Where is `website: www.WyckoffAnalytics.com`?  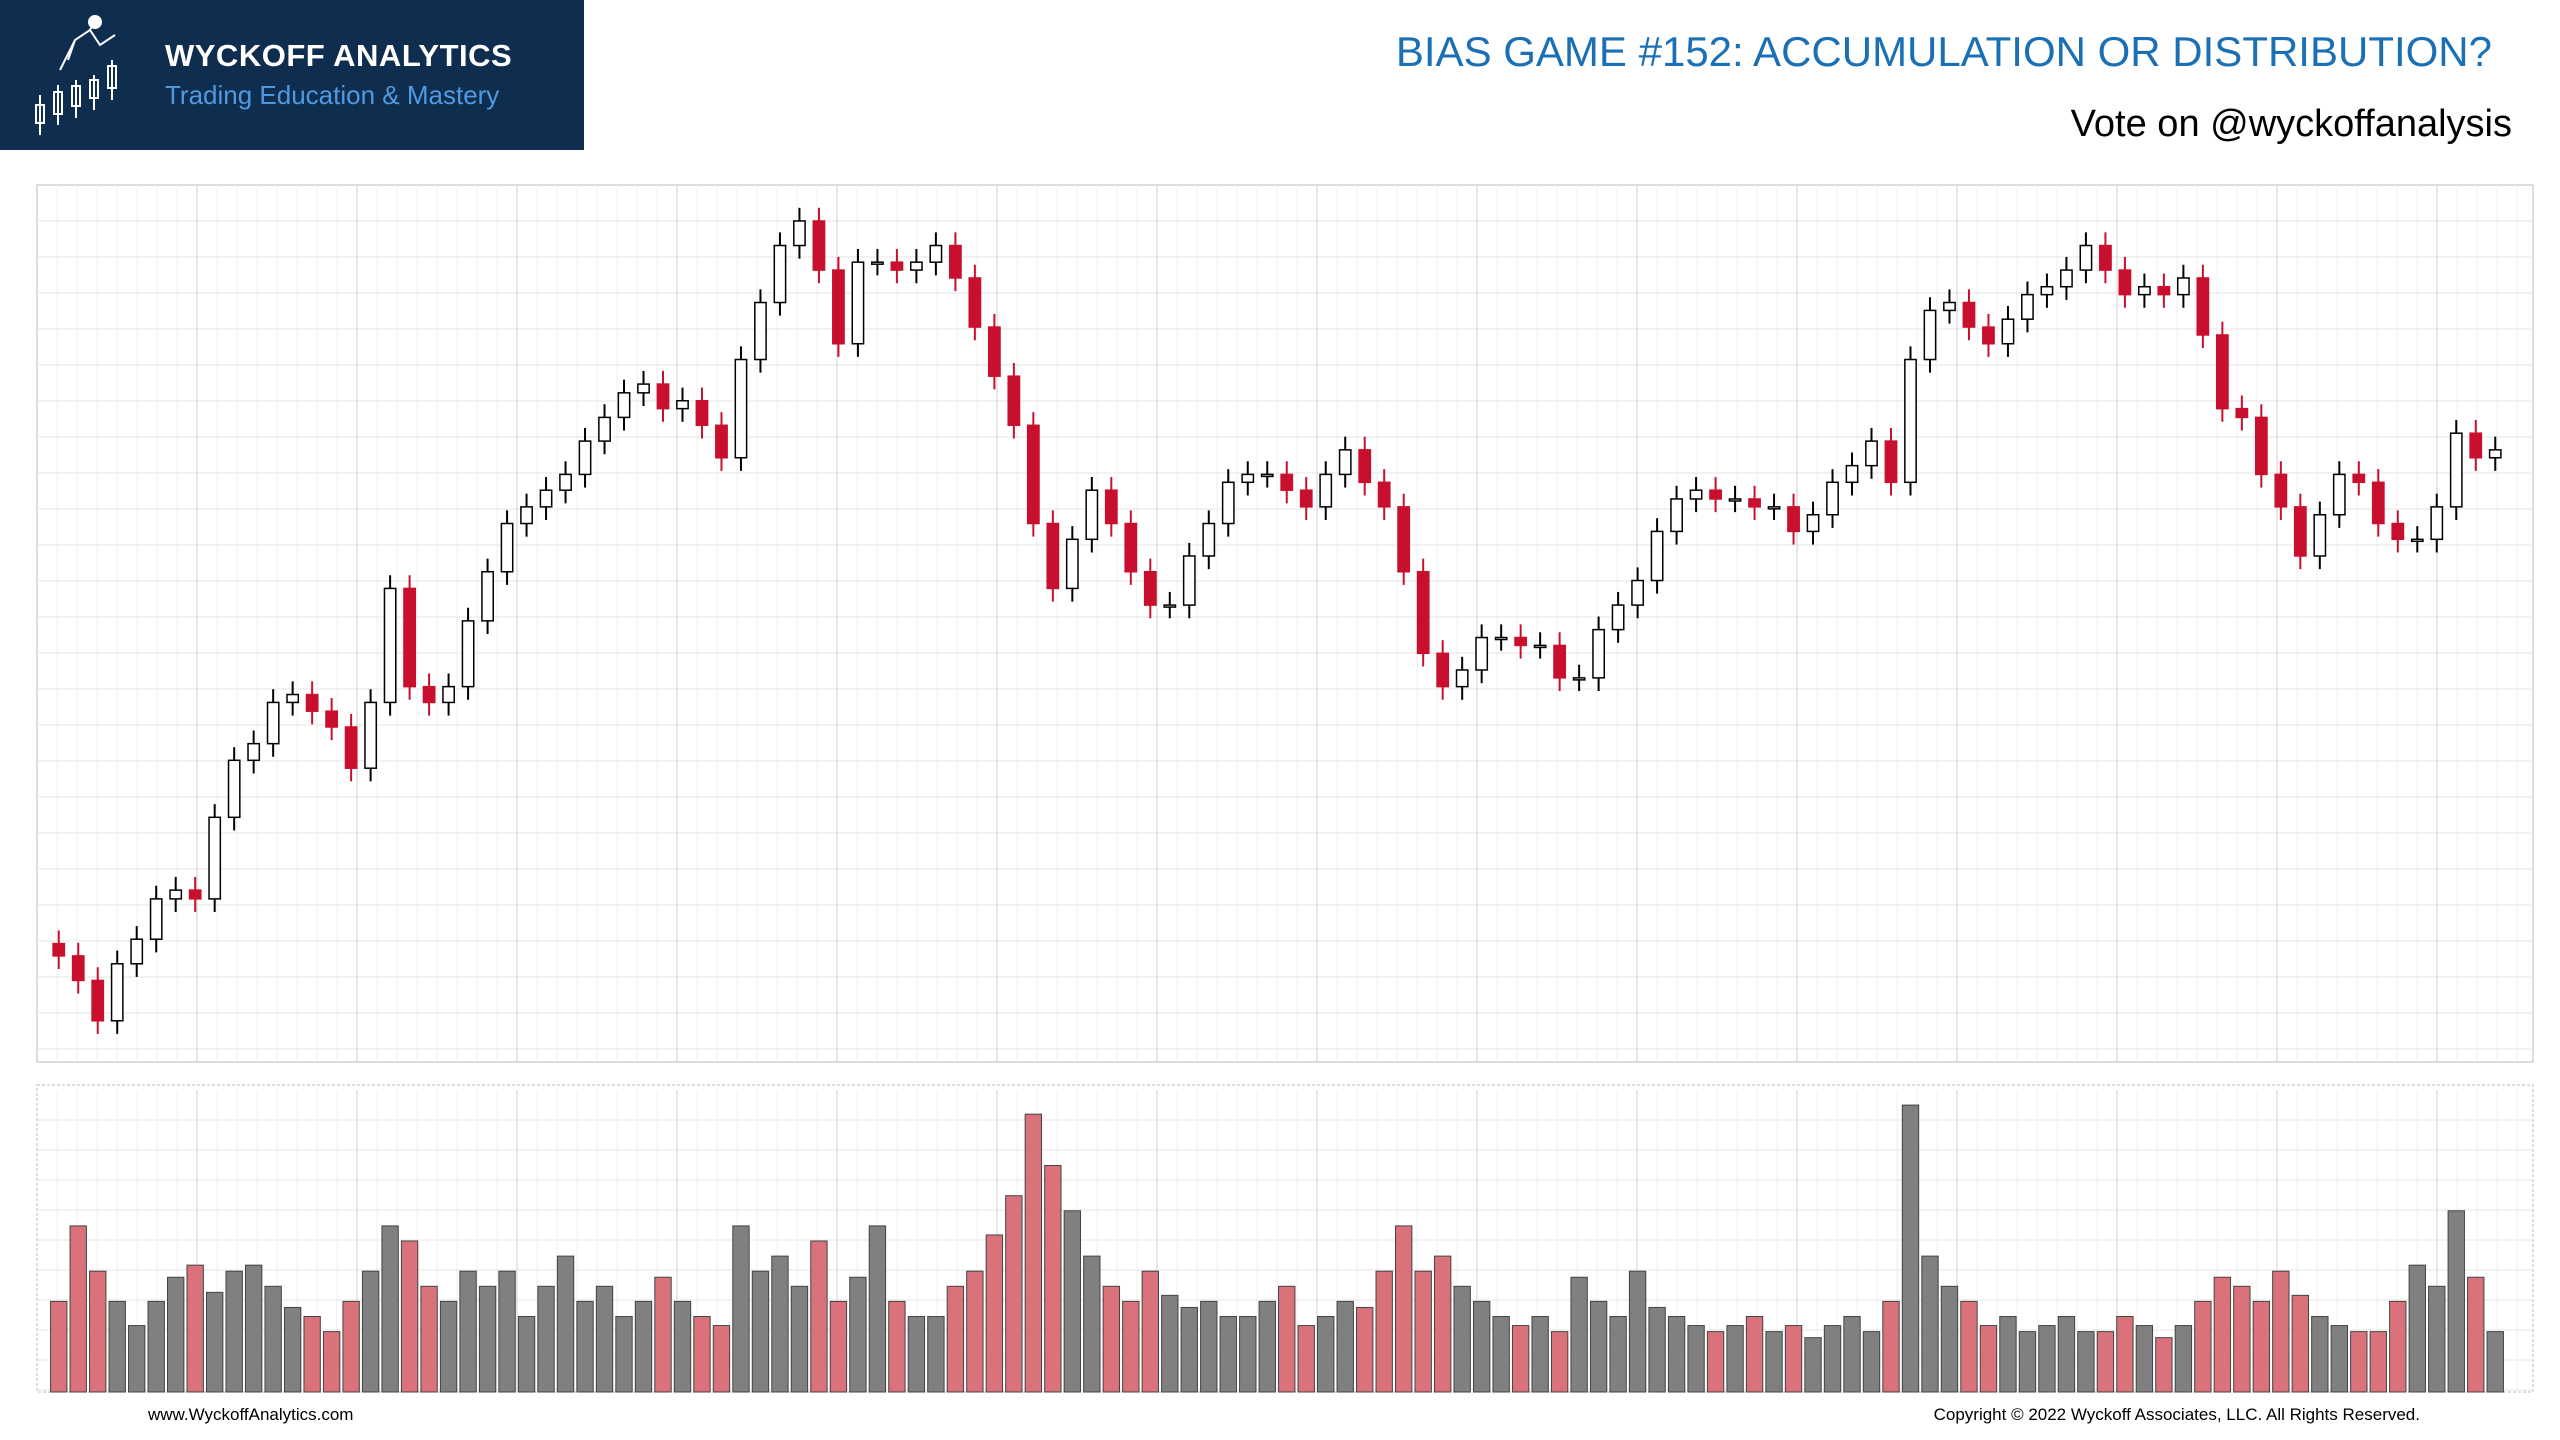 website: www.WyckoffAnalytics.com is located at coordinates (251, 1414).